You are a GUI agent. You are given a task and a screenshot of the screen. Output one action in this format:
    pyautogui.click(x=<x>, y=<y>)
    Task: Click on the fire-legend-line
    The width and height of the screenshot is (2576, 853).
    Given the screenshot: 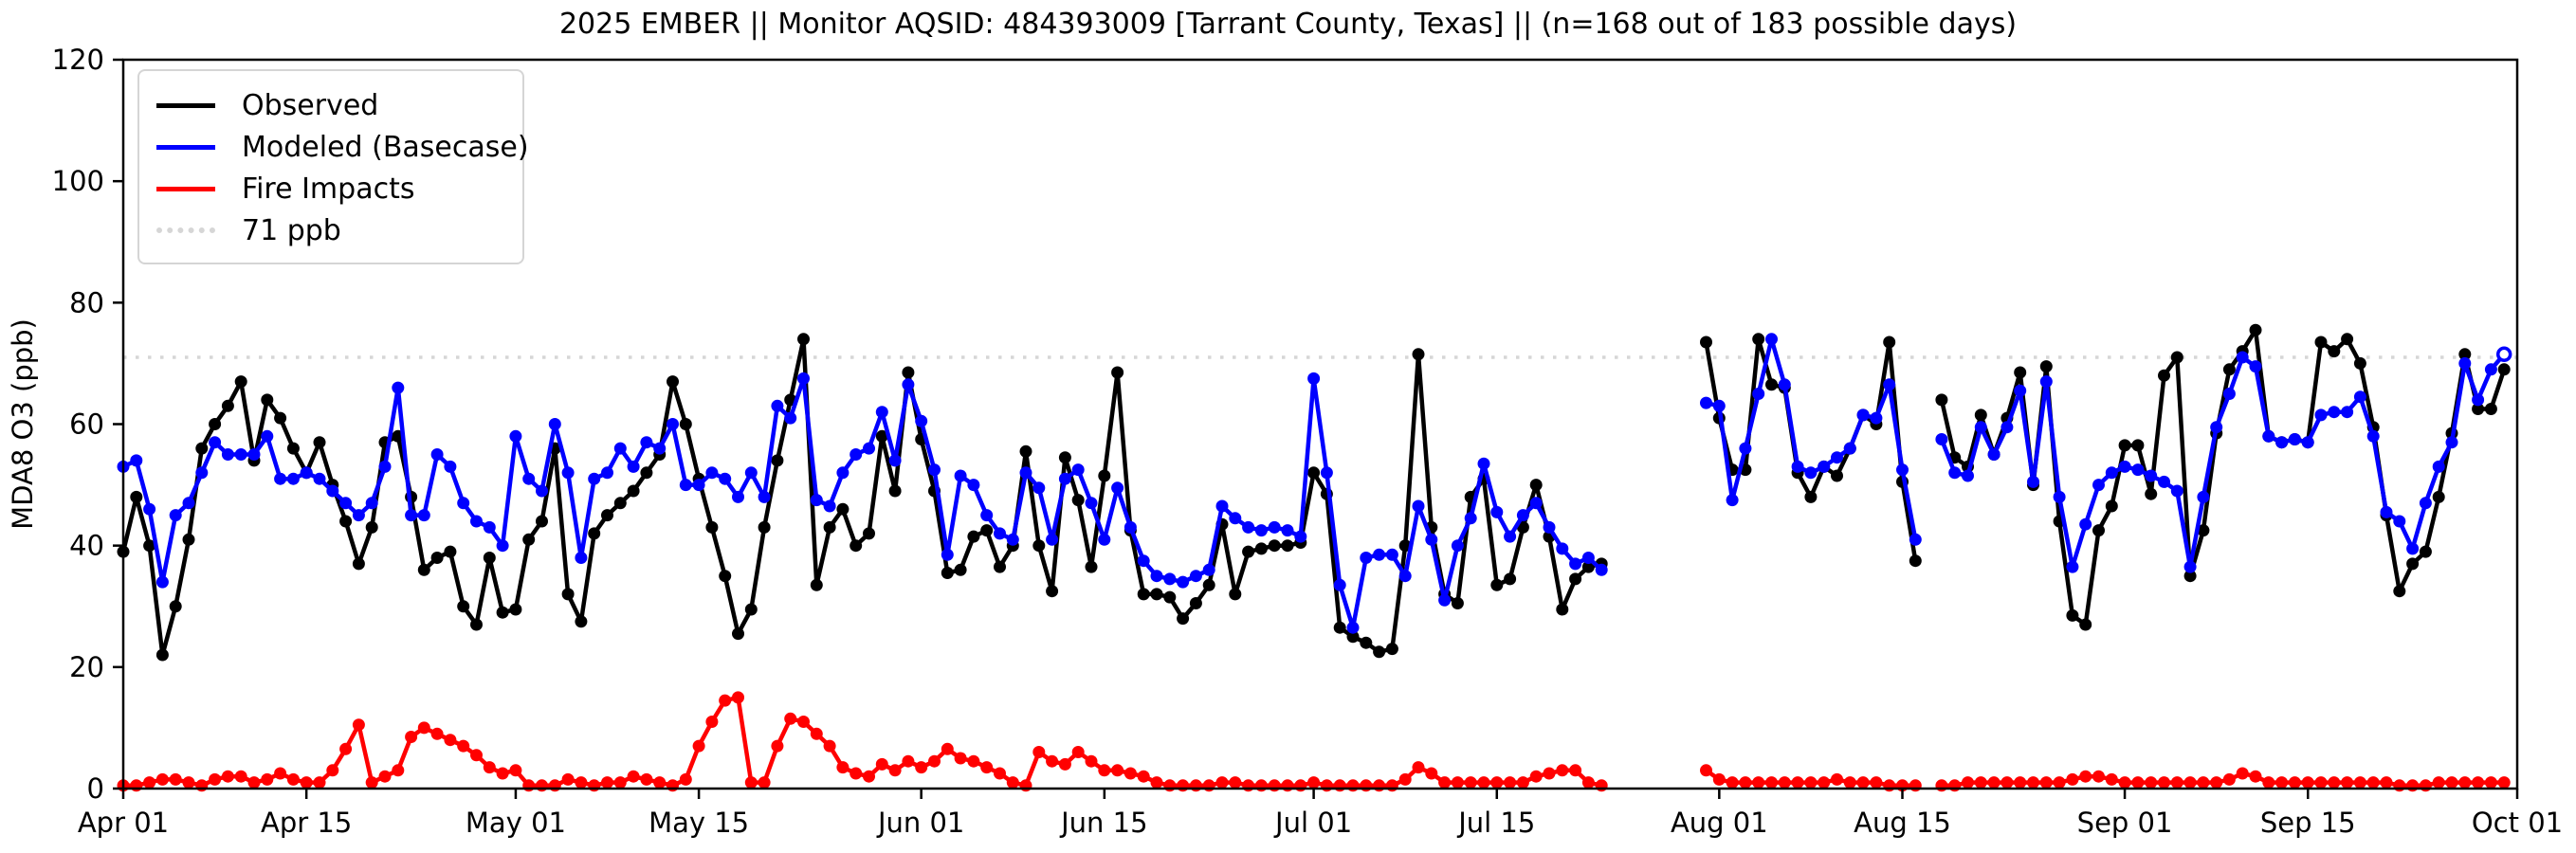 What is the action you would take?
    pyautogui.click(x=185, y=188)
    